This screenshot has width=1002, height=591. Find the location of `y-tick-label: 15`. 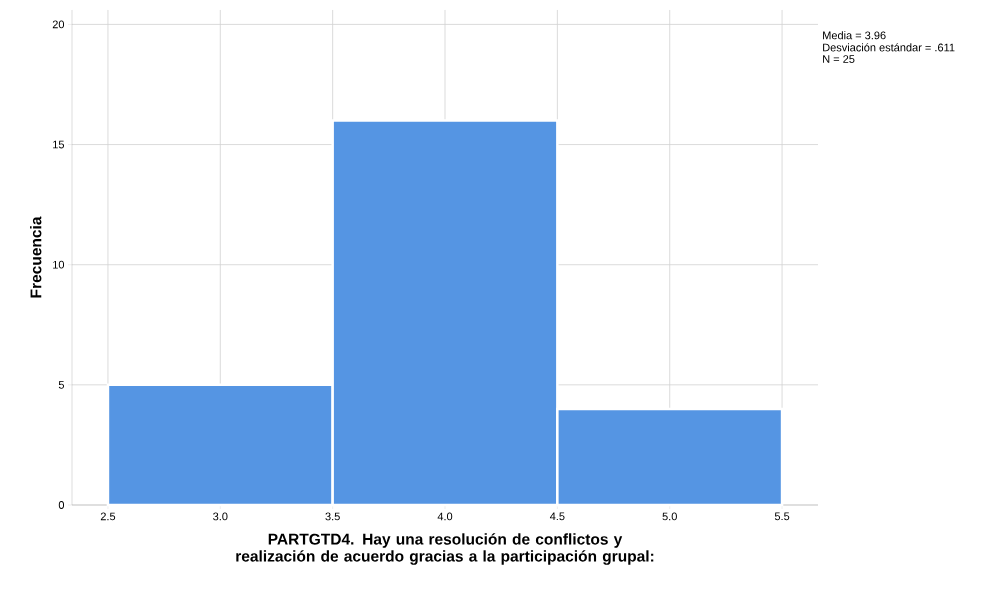

y-tick-label: 15 is located at coordinates (59, 144).